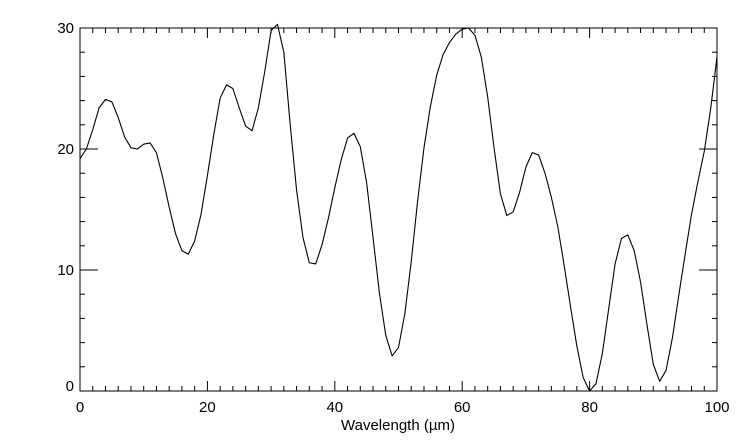 The height and width of the screenshot is (445, 742). Describe the element at coordinates (80, 407) in the screenshot. I see `x-tick-label: 0` at that location.